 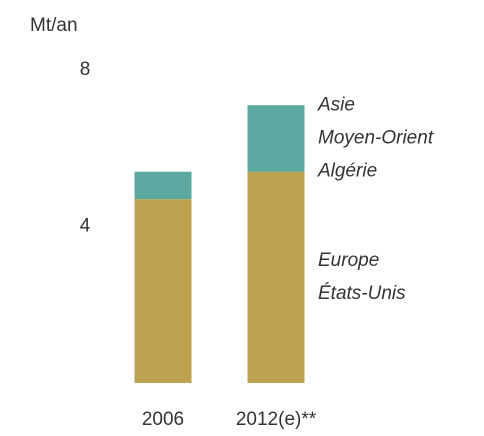 I want to click on x-tick-label: 2012(e)**, so click(x=276, y=419).